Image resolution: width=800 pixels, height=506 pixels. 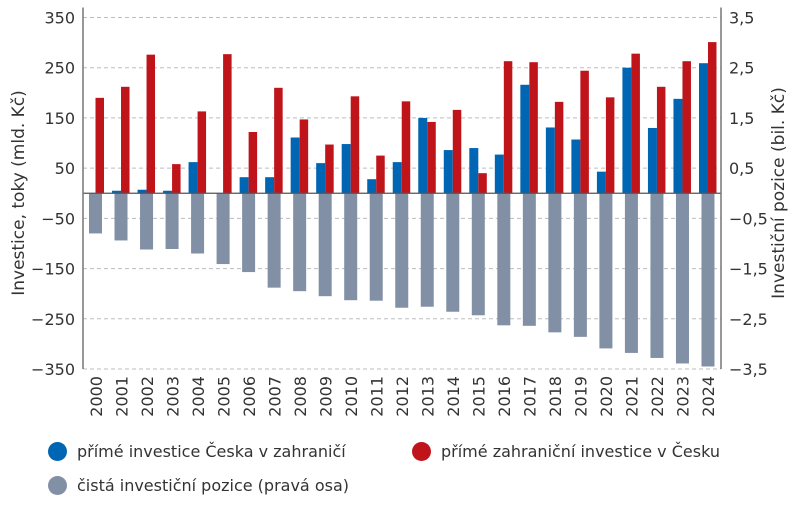 I want to click on x-tick-label: 2000, so click(x=96, y=396).